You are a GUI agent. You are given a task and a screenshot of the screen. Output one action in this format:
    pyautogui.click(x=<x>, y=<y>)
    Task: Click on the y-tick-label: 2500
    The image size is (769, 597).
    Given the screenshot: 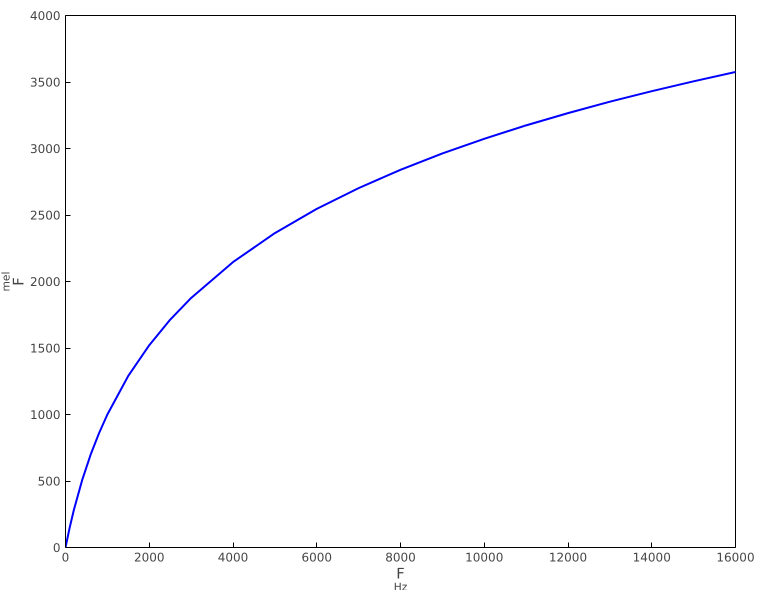 What is the action you would take?
    pyautogui.click(x=45, y=215)
    